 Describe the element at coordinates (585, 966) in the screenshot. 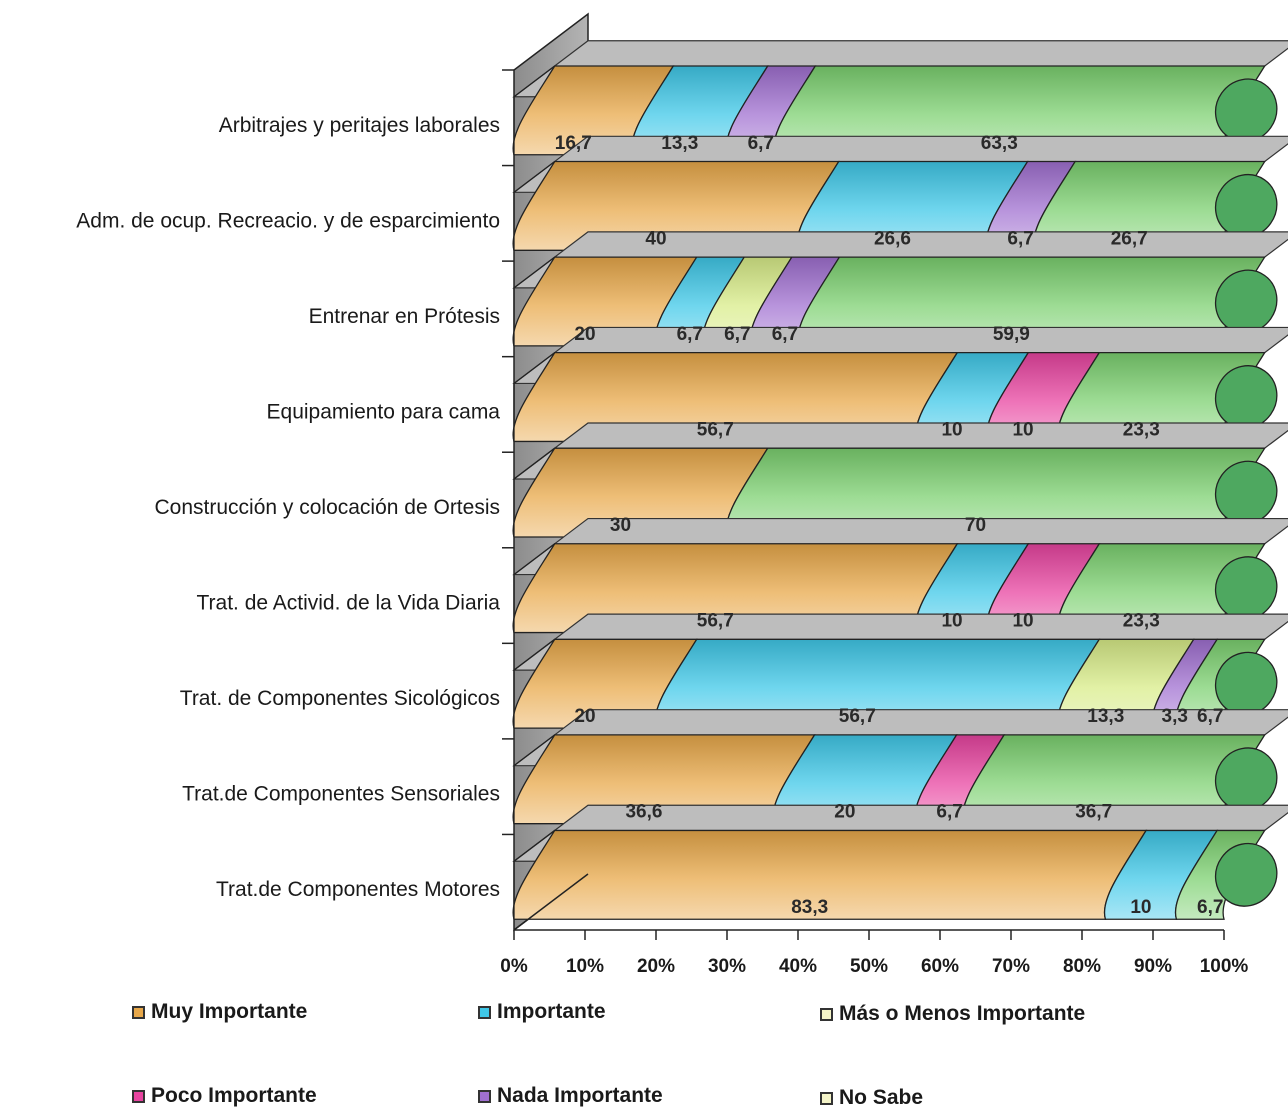

I see `x-tick-label: 10%` at that location.